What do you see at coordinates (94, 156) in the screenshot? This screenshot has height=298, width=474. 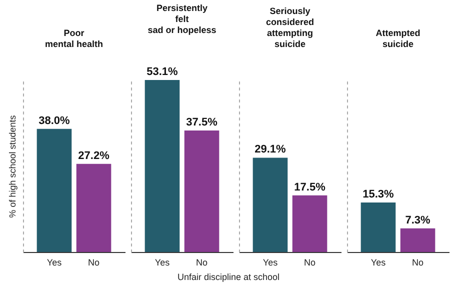 I see `data-label: 27.2%` at bounding box center [94, 156].